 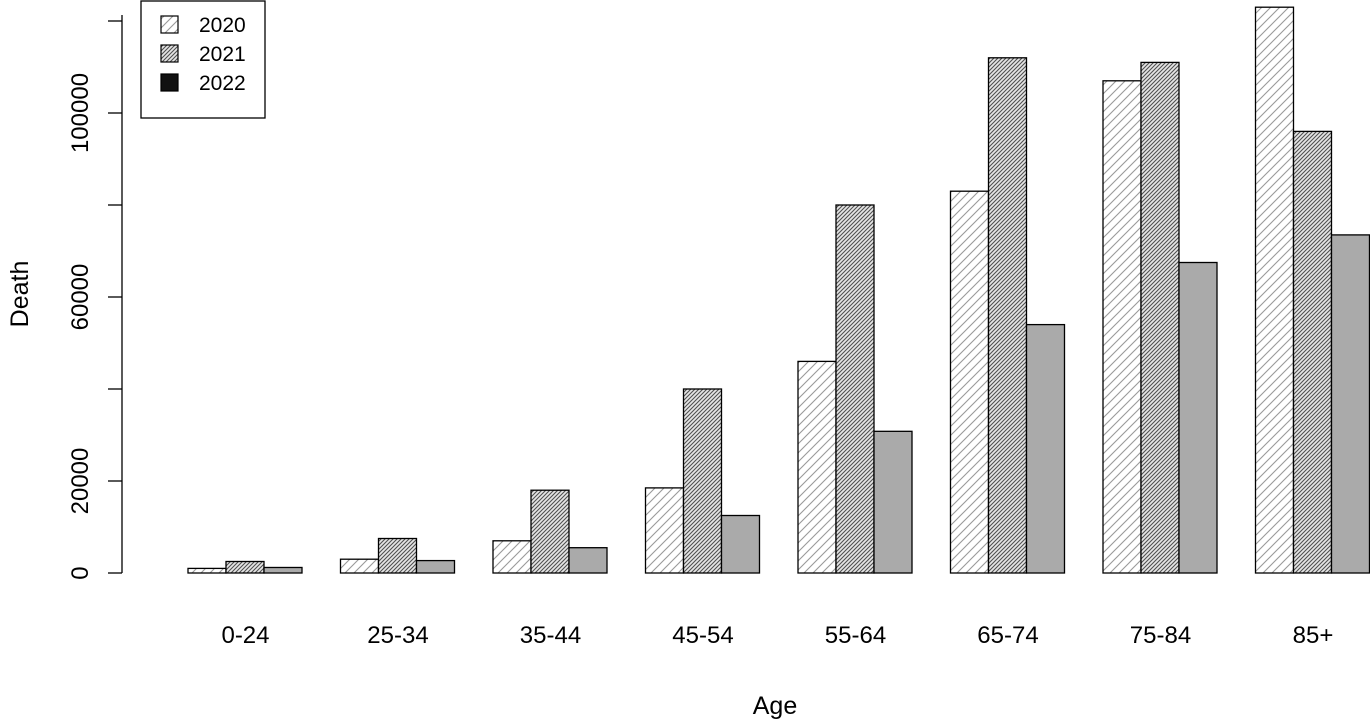 What do you see at coordinates (775, 706) in the screenshot?
I see `x-axis-title: Age` at bounding box center [775, 706].